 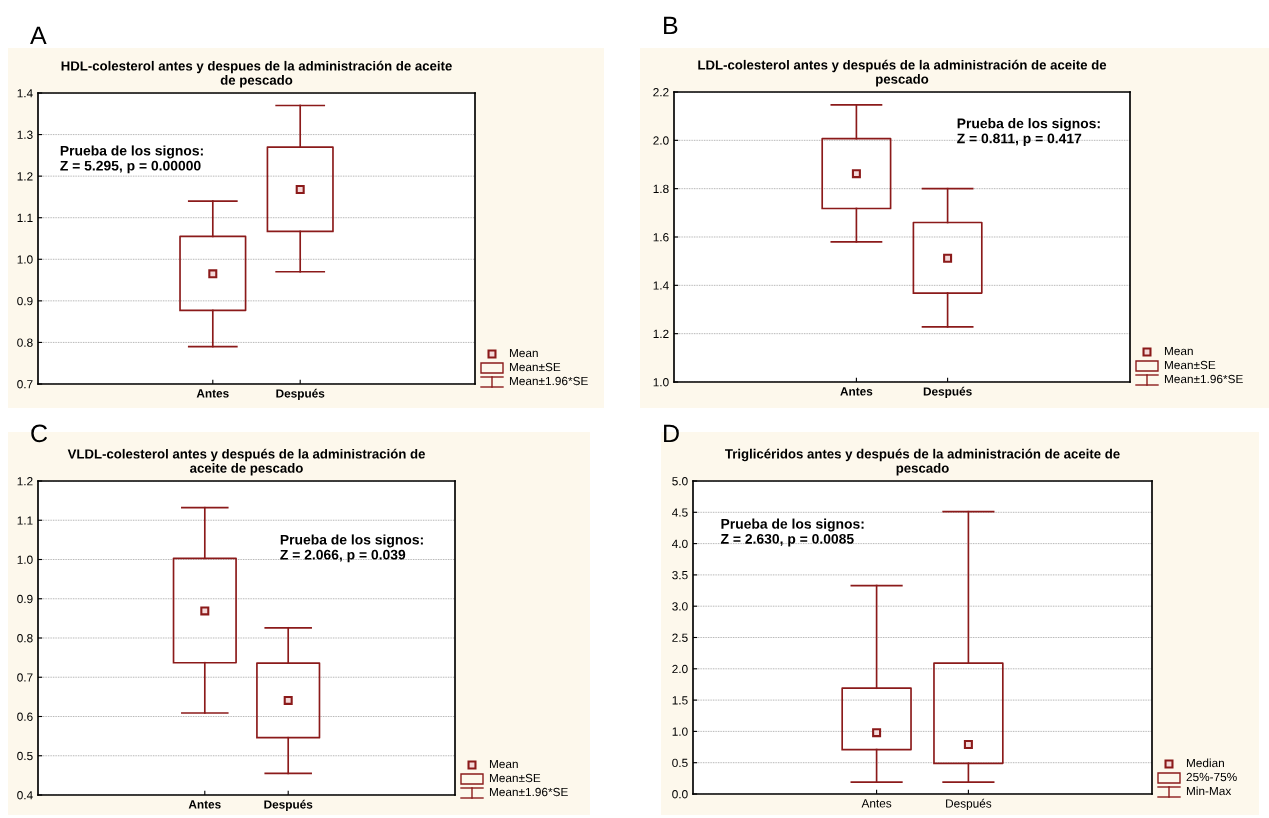 What do you see at coordinates (256, 74) in the screenshot?
I see `chart-title: HDL-colesterol antes y despues de la administración de aceite de pescado` at bounding box center [256, 74].